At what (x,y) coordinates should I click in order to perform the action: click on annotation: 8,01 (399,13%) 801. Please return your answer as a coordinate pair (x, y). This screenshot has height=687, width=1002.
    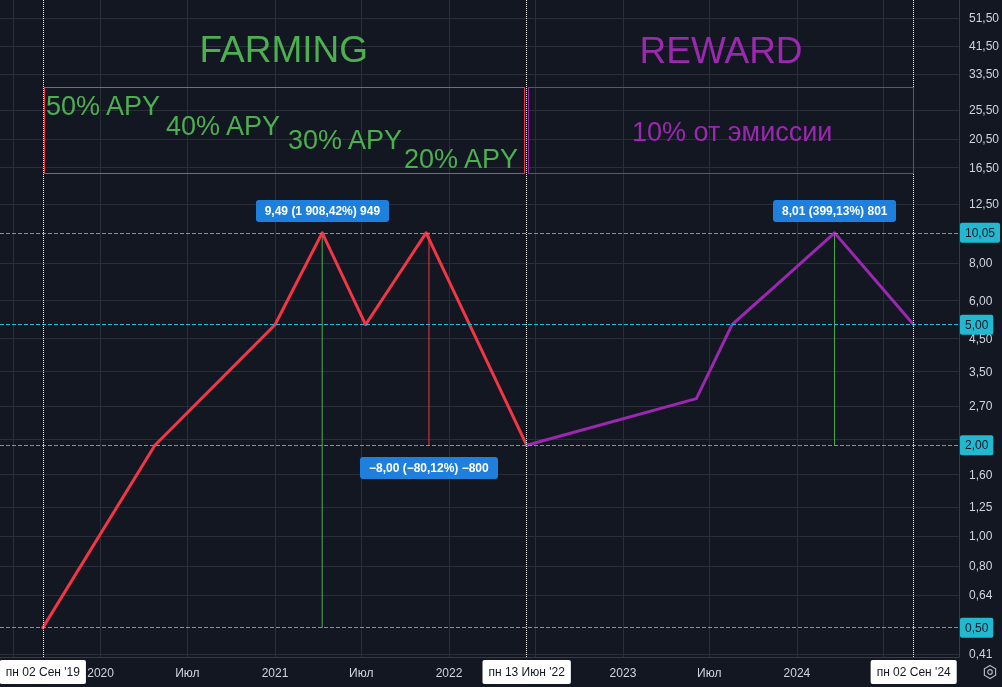
    Looking at the image, I should click on (835, 210).